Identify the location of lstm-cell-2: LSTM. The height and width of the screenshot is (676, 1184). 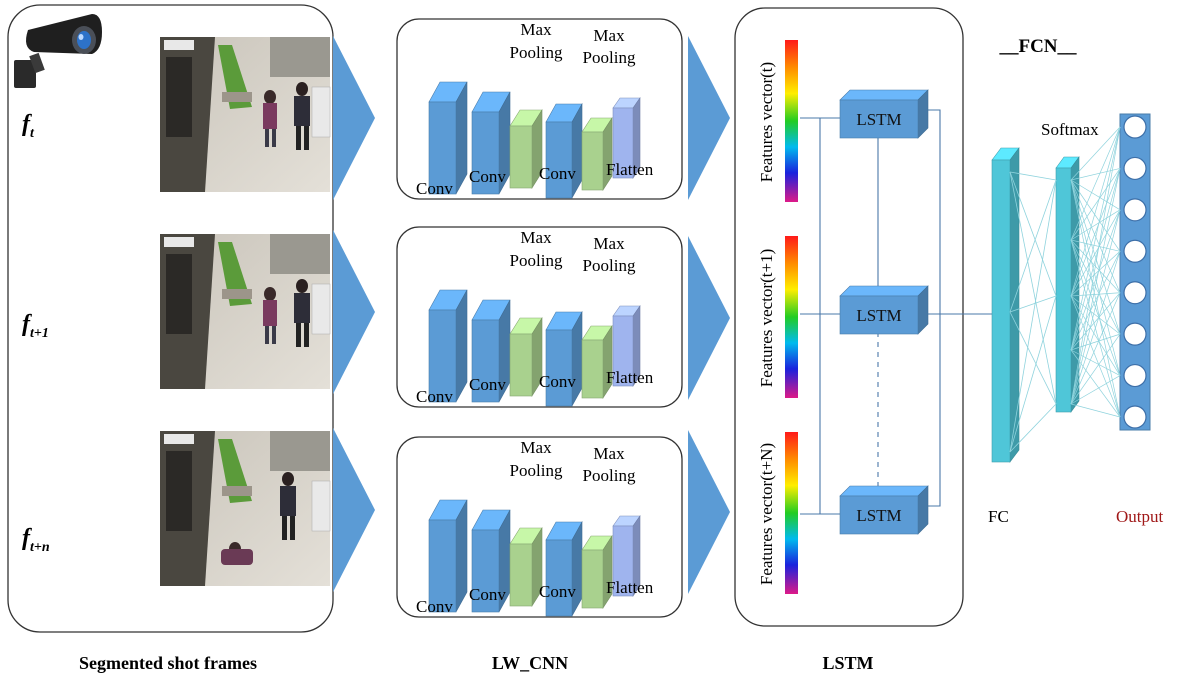
(884, 310).